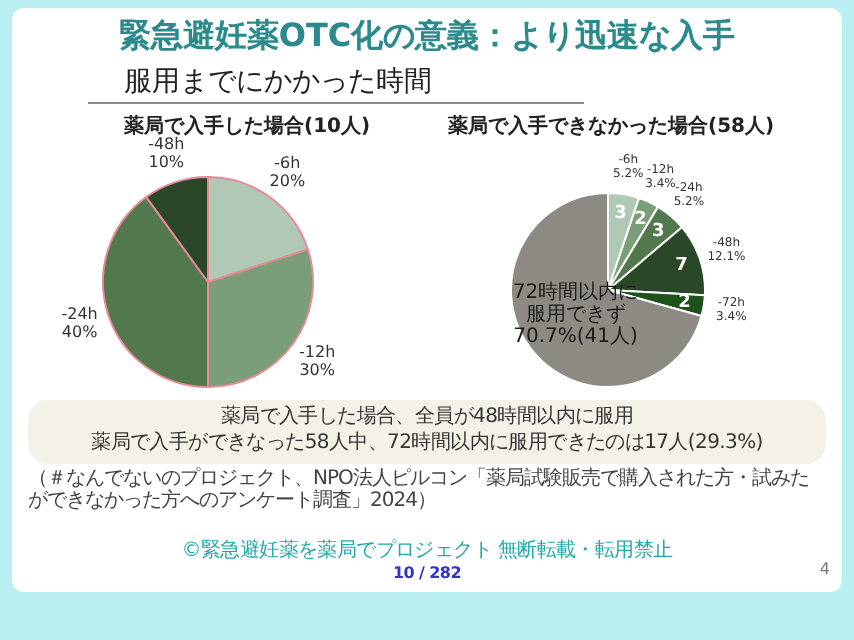 Image resolution: width=854 pixels, height=640 pixels. What do you see at coordinates (824, 569) in the screenshot?
I see `text: 4` at bounding box center [824, 569].